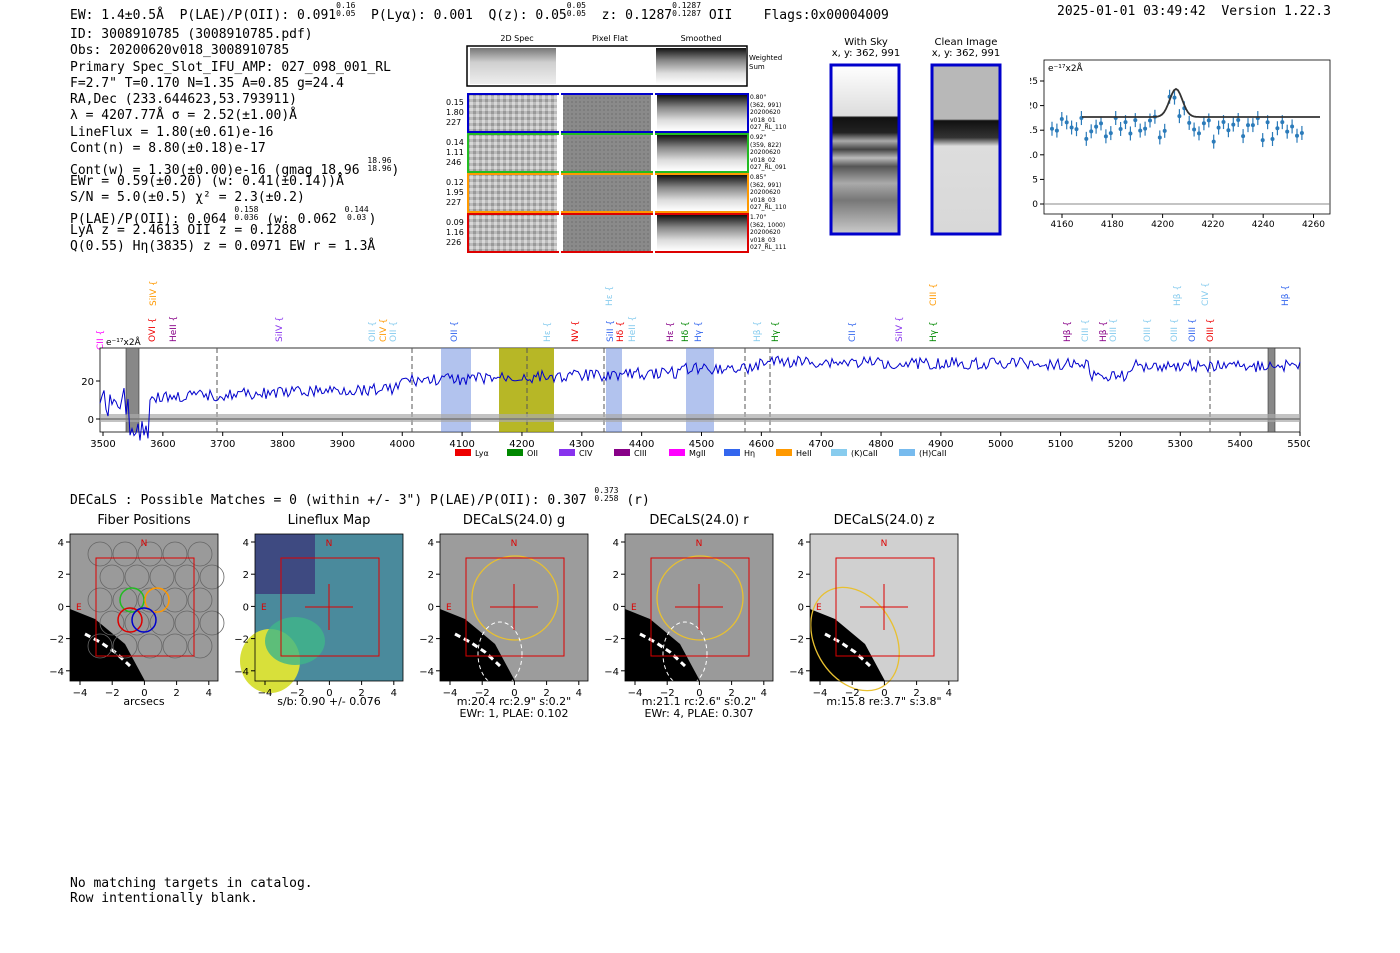  I want to click on header-right: 2025-01-01 03:49:42 Version 1.22.3, so click(1194, 11).